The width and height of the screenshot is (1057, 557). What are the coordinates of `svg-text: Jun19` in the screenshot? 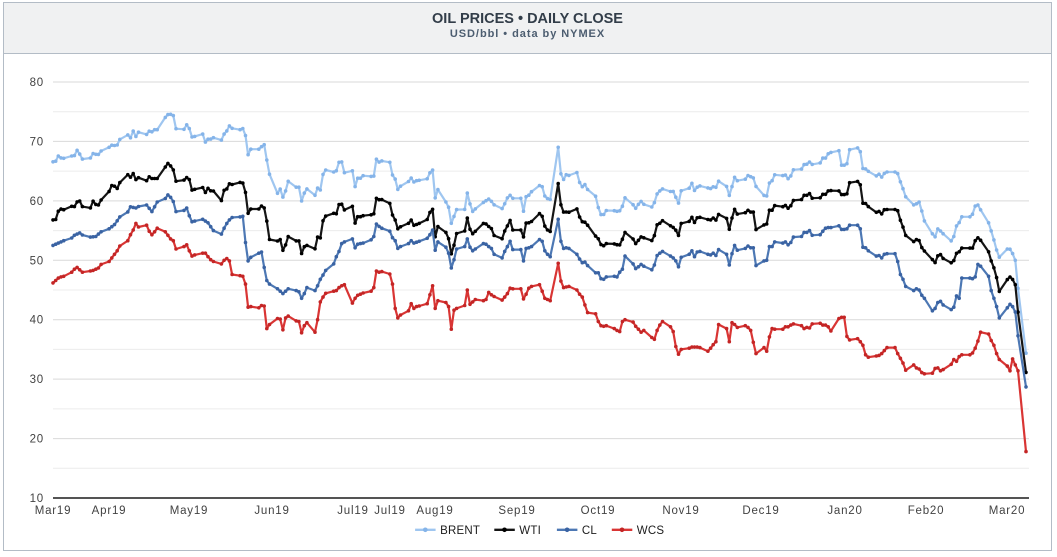 It's located at (271, 511).